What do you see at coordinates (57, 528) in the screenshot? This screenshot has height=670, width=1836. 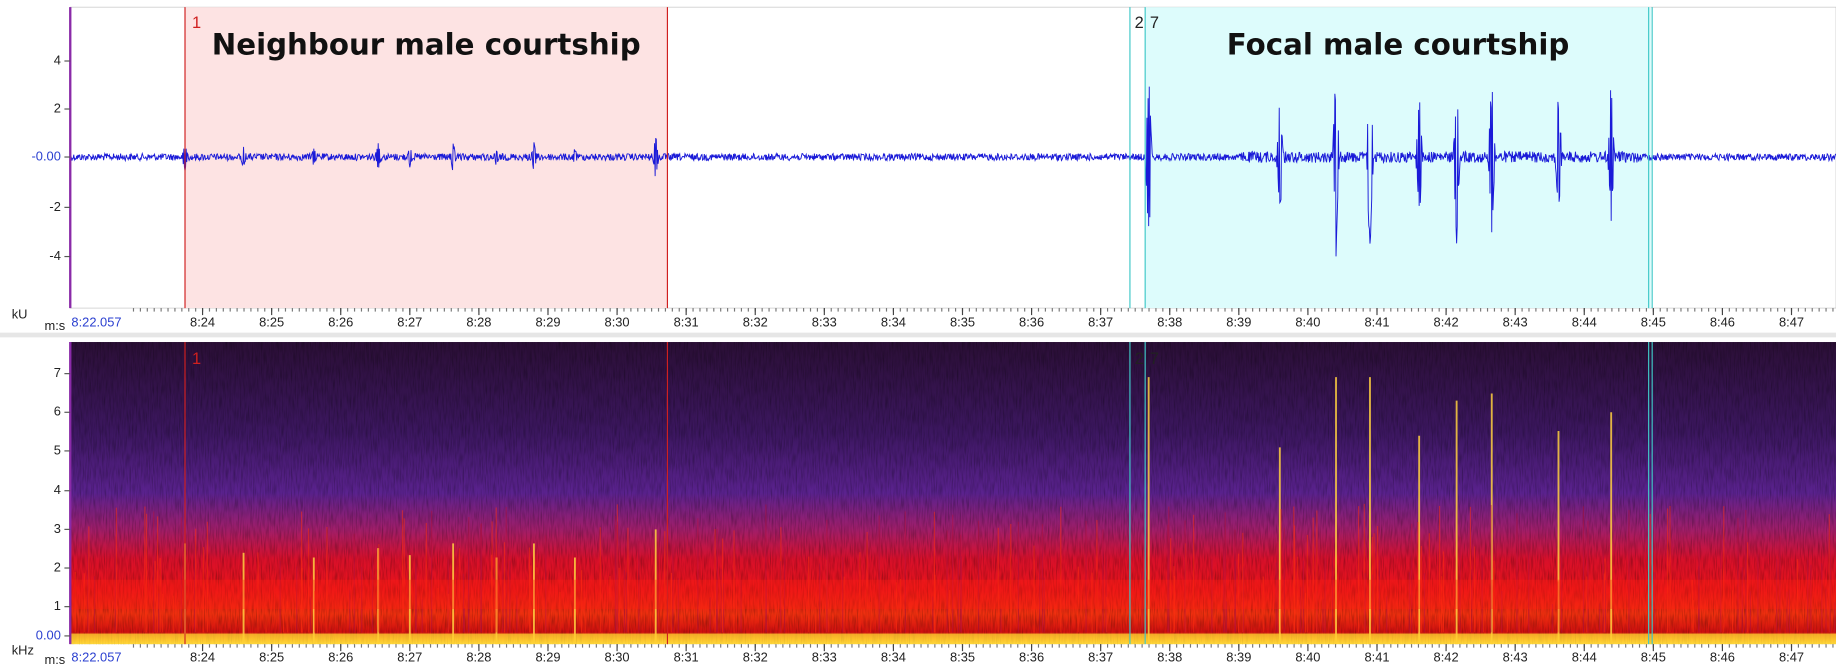 I see `y-tick-label: 3` at bounding box center [57, 528].